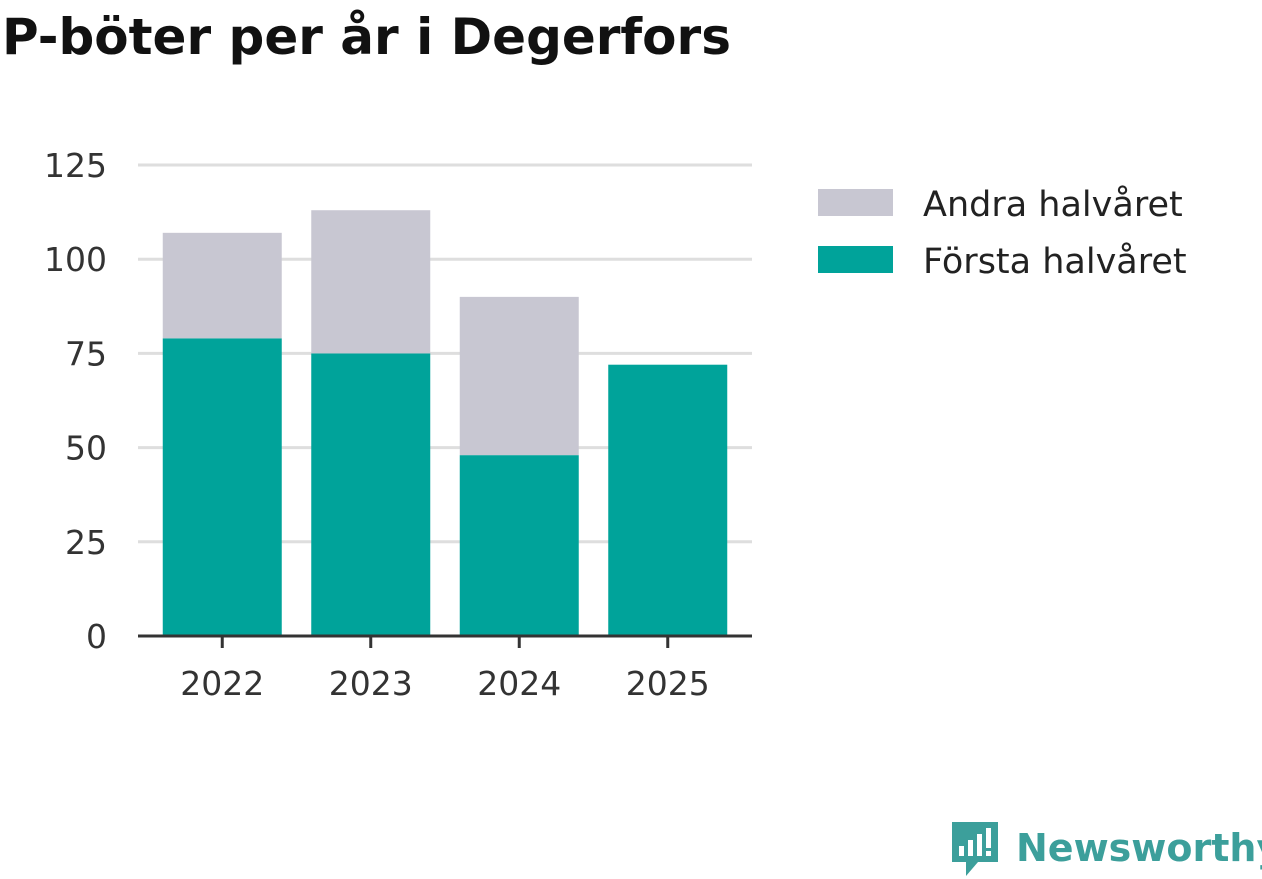  What do you see at coordinates (1002, 233) in the screenshot?
I see `legend: Andra halvåret Första halvåret` at bounding box center [1002, 233].